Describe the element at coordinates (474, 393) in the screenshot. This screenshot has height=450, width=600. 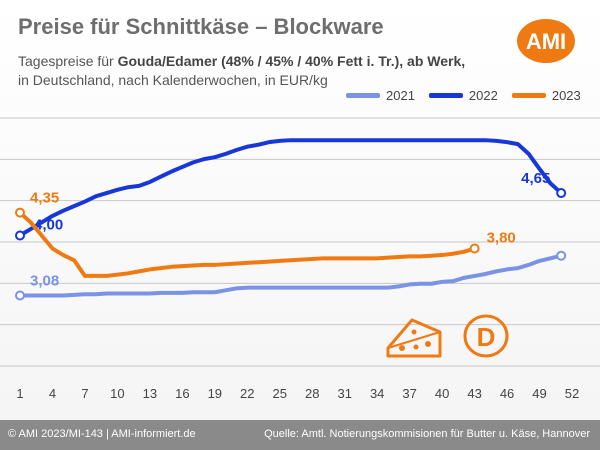
I see `x-tick-label: 43` at that location.